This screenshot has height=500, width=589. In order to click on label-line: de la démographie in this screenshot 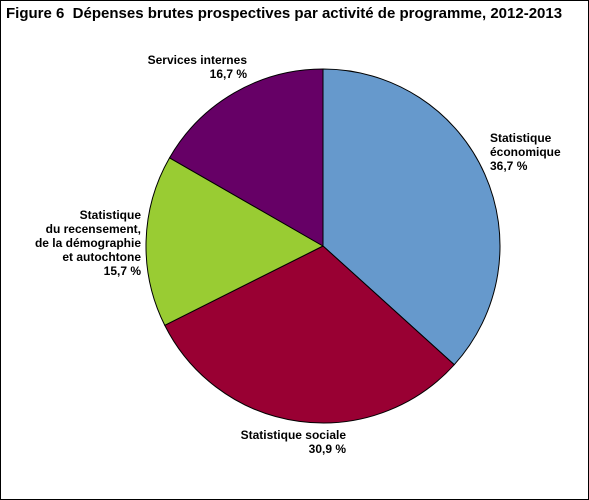, I will do `click(87, 243)`.